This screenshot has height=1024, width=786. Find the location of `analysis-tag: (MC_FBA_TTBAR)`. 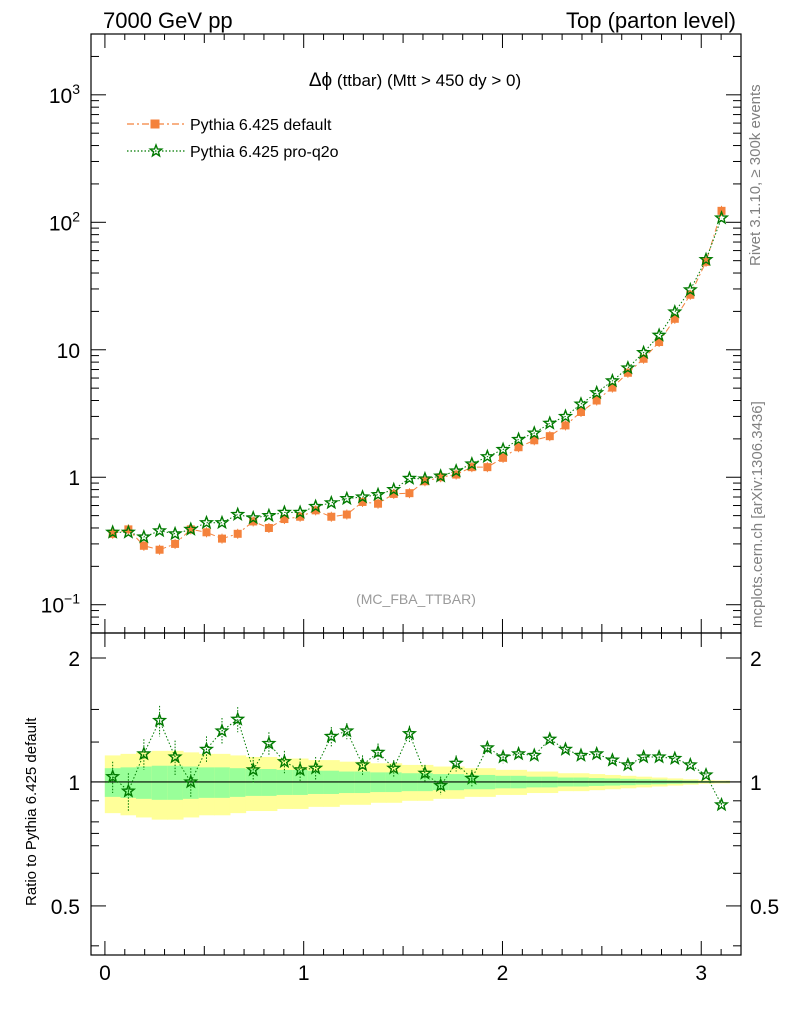

analysis-tag: (MC_FBA_TTBAR) is located at coordinates (416, 599).